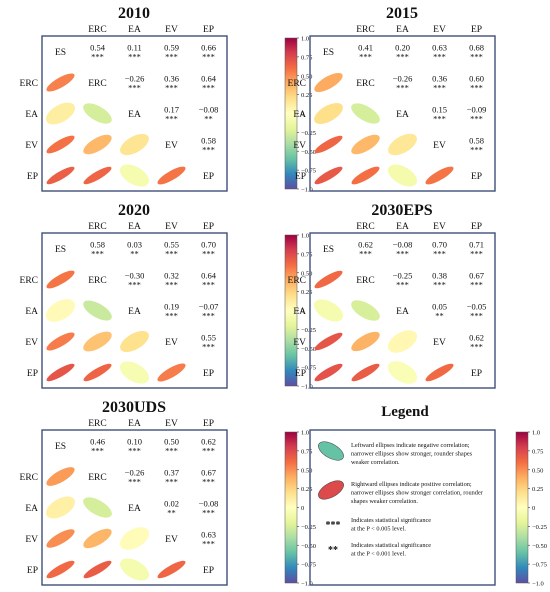 The width and height of the screenshot is (550, 592). I want to click on panel-title: 2030UDS, so click(134, 407).